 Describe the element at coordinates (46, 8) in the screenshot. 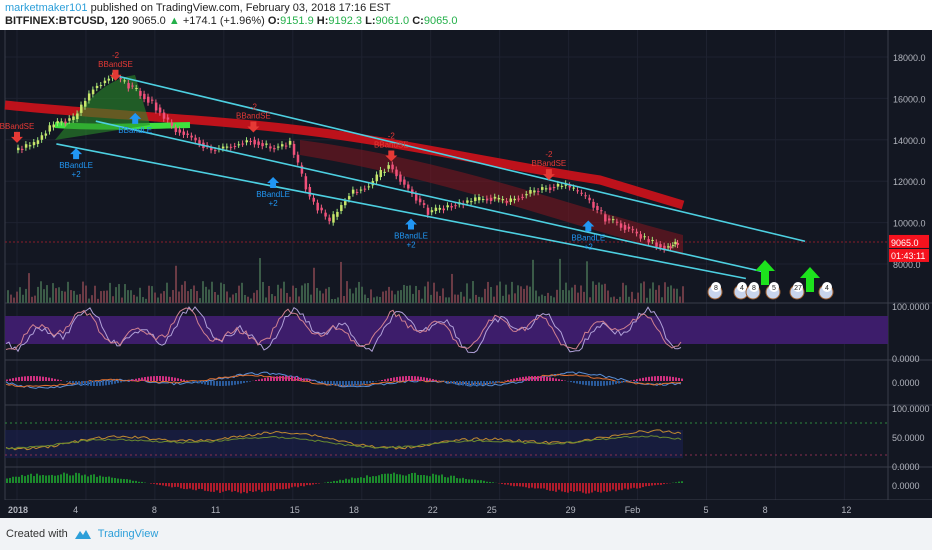

I see `author-link: marketmaker101` at that location.